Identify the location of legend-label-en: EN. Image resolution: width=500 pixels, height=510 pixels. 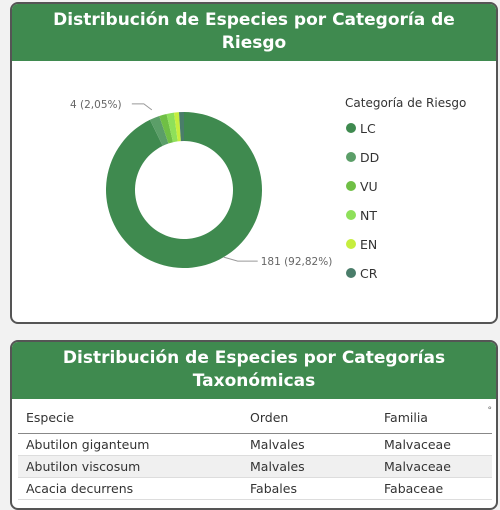
(368, 244).